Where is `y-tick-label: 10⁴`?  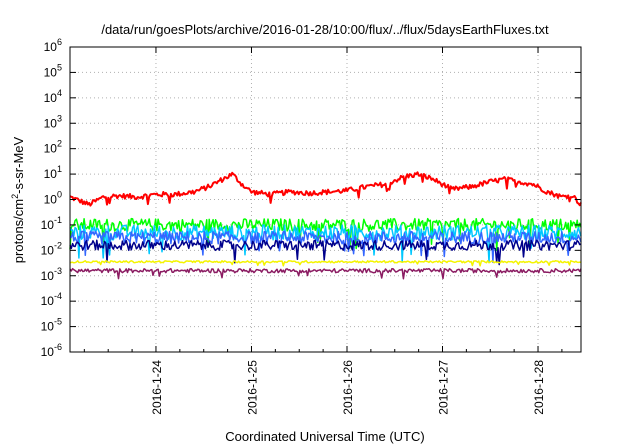 y-tick-label: 10⁴ is located at coordinates (53, 96).